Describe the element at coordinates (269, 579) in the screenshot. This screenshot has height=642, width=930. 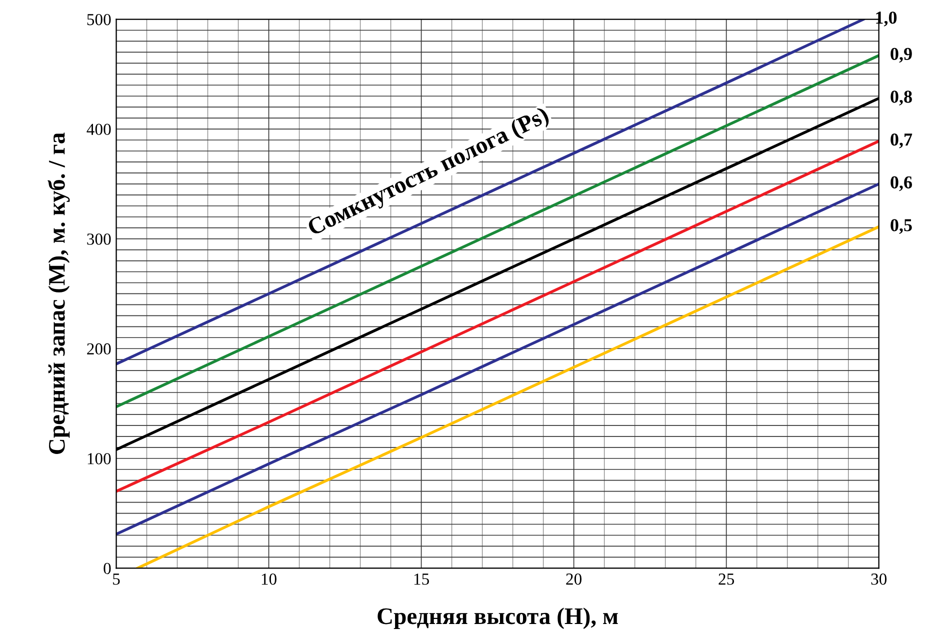
I see `x-tick-label: 10` at that location.